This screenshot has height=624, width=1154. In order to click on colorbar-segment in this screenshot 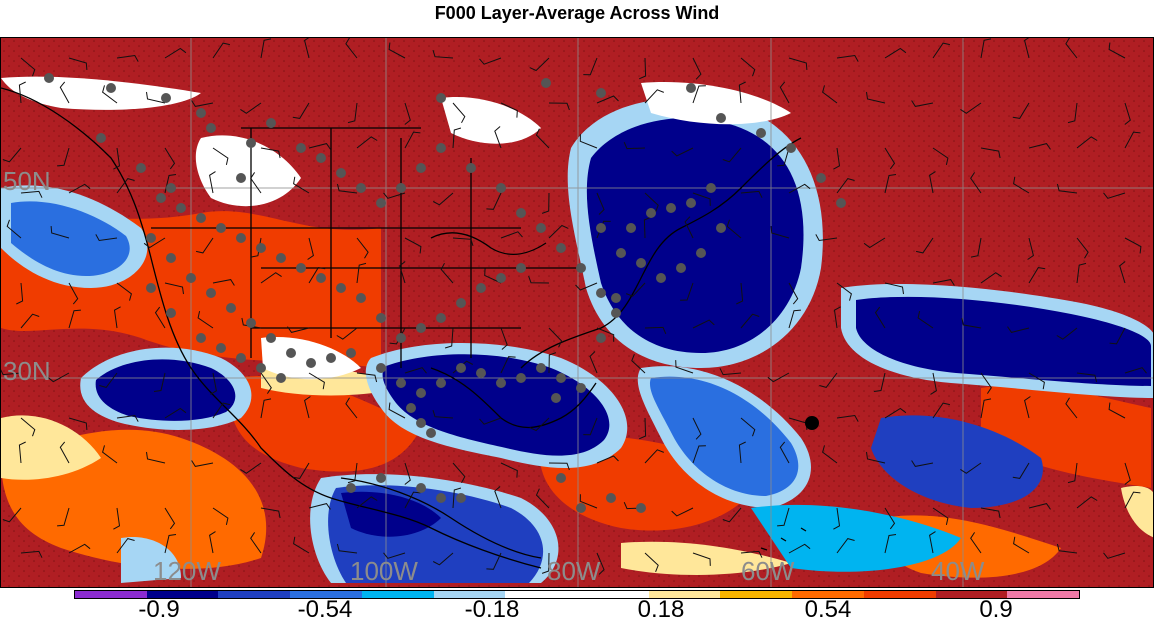, I will do `click(828, 594)`.